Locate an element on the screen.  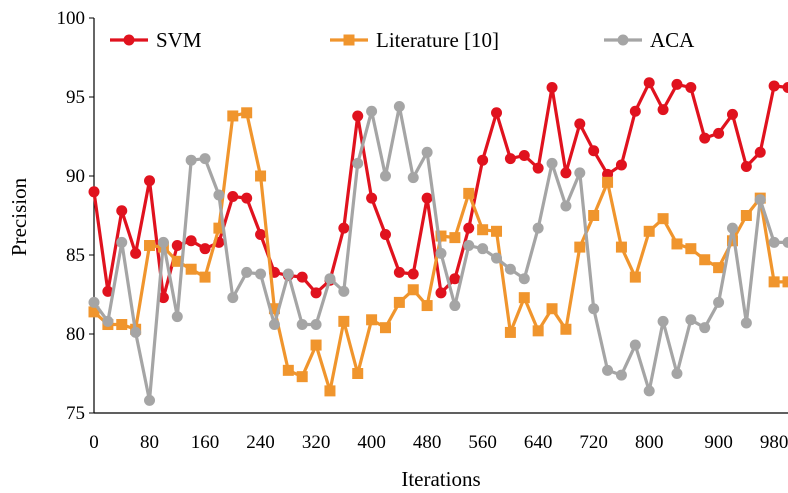
y-tick-label: 100 is located at coordinates (71, 18).